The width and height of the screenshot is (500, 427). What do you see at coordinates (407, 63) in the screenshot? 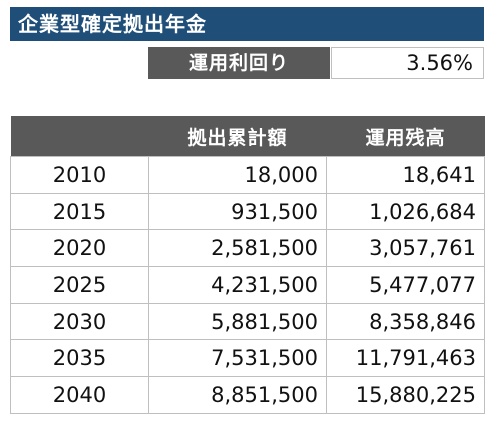
I see `rate-value-cell: 3.56%` at bounding box center [407, 63].